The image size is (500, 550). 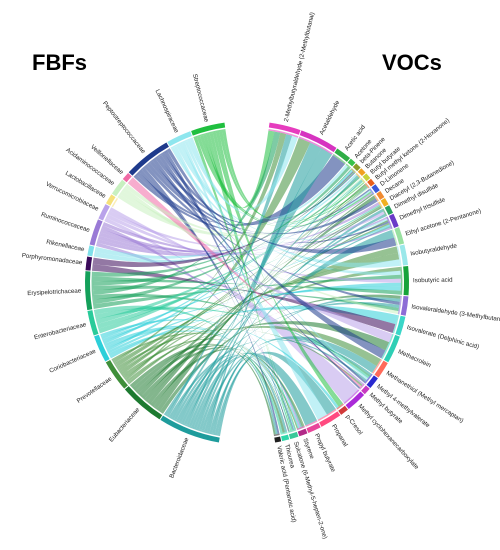 I want to click on right-segment-arc-acetic-acid, so click(x=342, y=155).